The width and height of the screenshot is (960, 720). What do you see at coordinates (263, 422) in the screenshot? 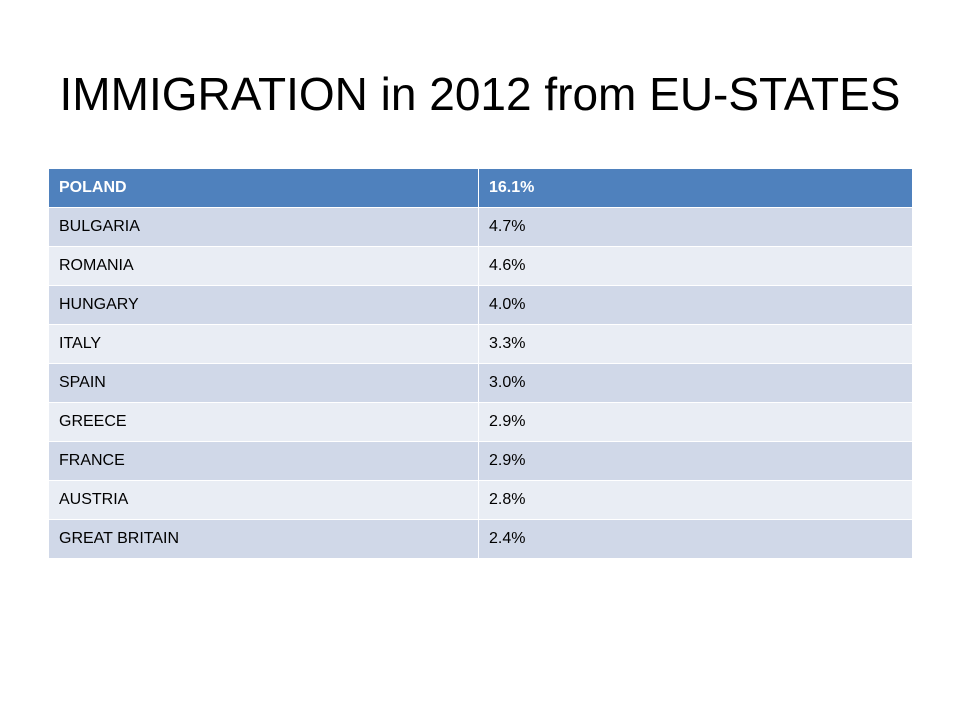
I see `country-cell: GREECE` at bounding box center [263, 422].